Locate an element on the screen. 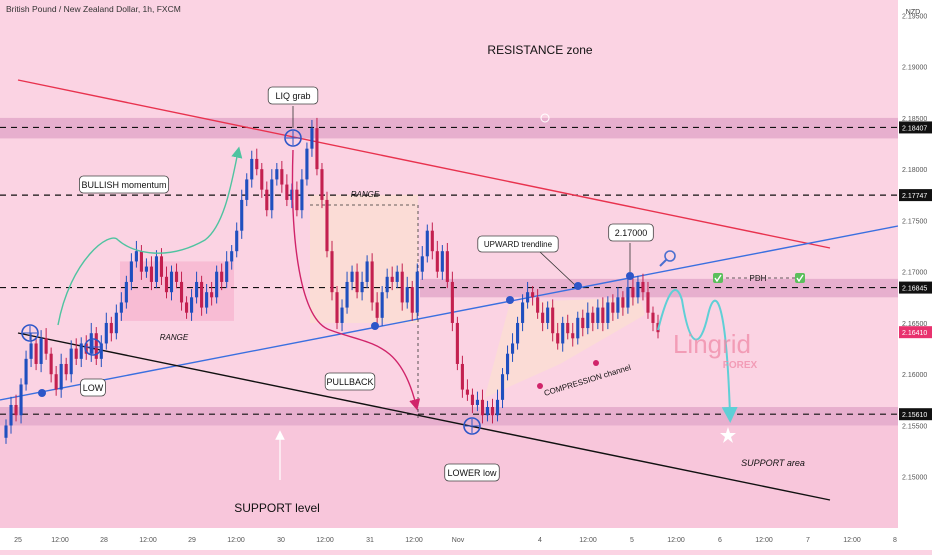 The height and width of the screenshot is (555, 932). label-box-upward_trendline is located at coordinates (518, 244).